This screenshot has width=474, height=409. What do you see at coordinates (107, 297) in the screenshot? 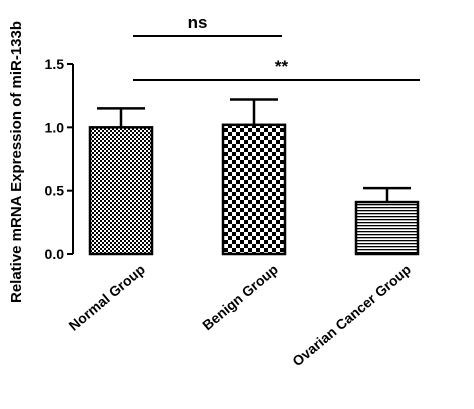
I see `category-label: Normal Group` at bounding box center [107, 297].